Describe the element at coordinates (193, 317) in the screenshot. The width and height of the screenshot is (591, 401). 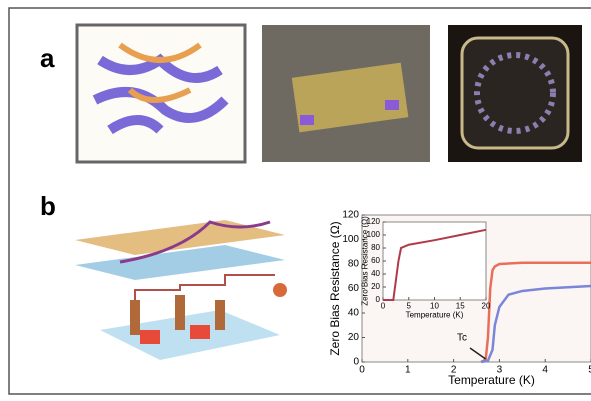
I see `circuit-diagram` at that location.